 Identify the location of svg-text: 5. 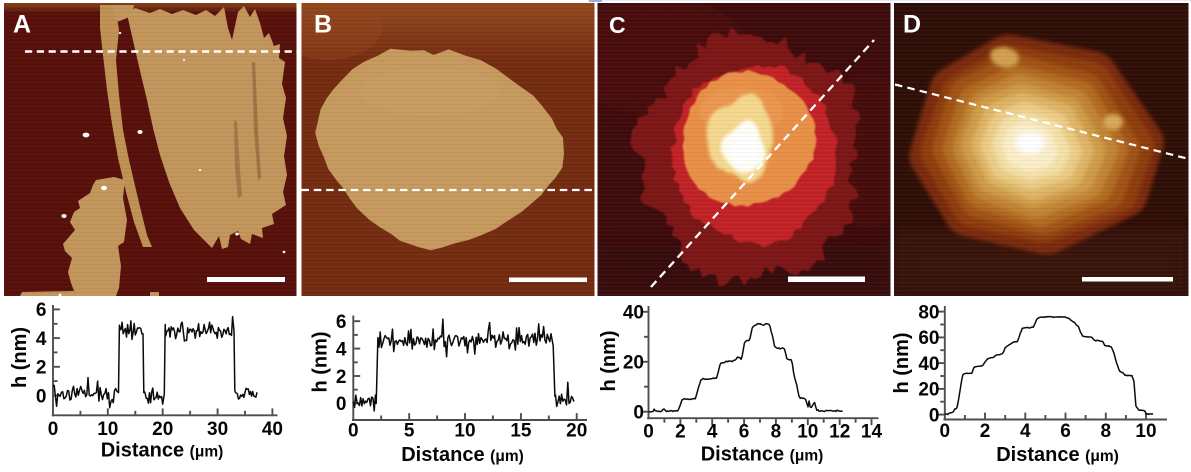
(409, 431).